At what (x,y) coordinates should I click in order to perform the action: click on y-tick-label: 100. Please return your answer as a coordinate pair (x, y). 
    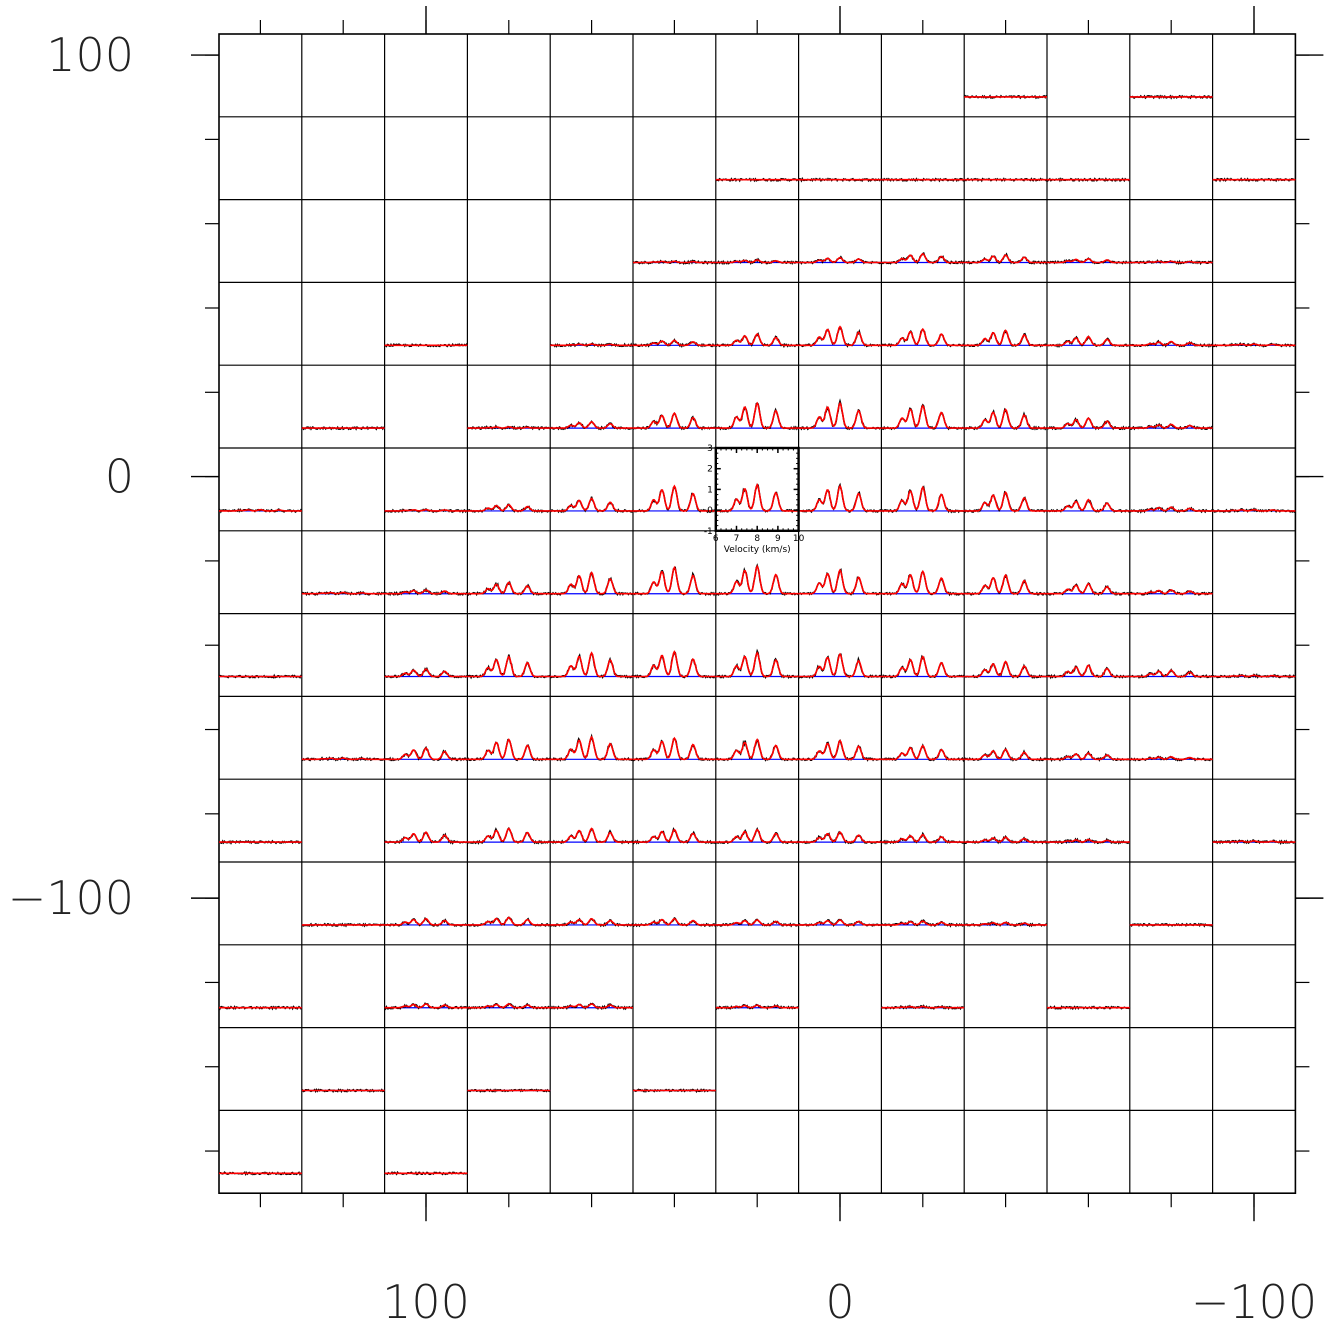
    Looking at the image, I should click on (90, 55).